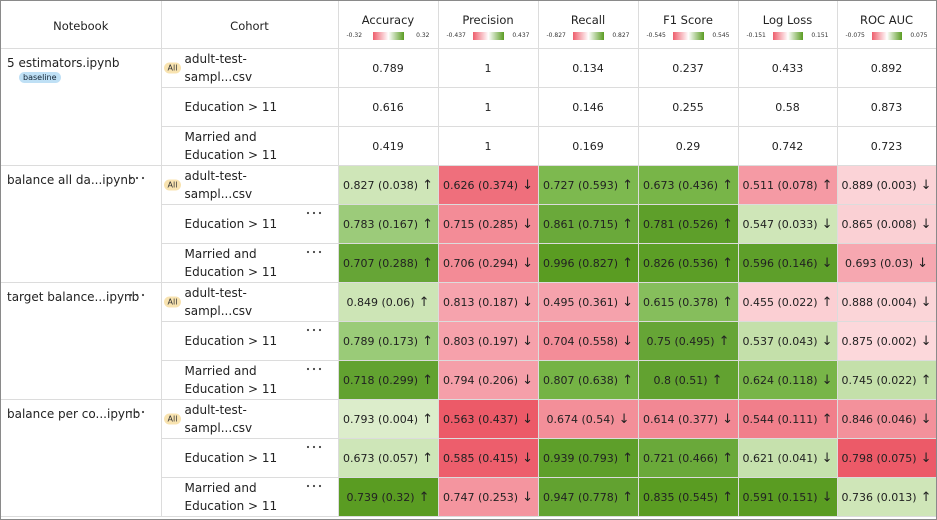 This screenshot has width=937, height=520. Describe the element at coordinates (688, 380) in the screenshot. I see `metric-cell: 0.8 (0.51) ↑` at that location.